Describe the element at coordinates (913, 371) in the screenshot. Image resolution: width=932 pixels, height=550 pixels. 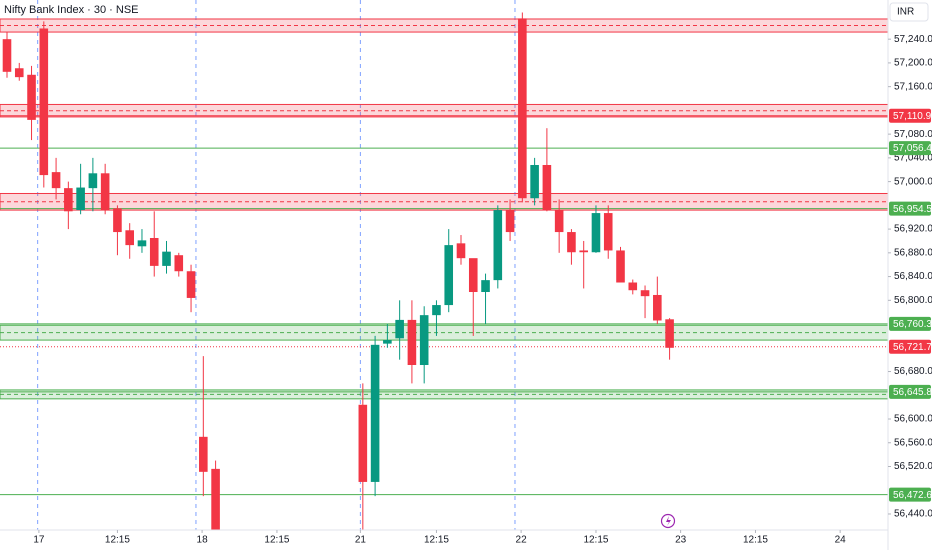
I see `y-tick-label: 56,680.00` at that location.